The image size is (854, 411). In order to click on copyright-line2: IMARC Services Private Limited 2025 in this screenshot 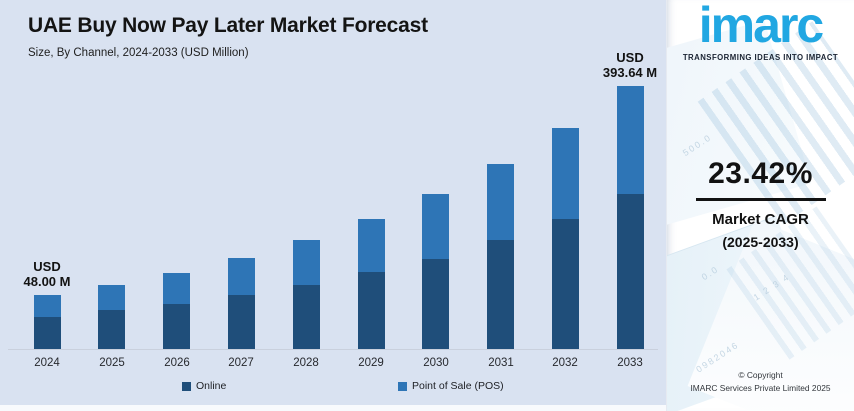, I will do `click(760, 388)`.